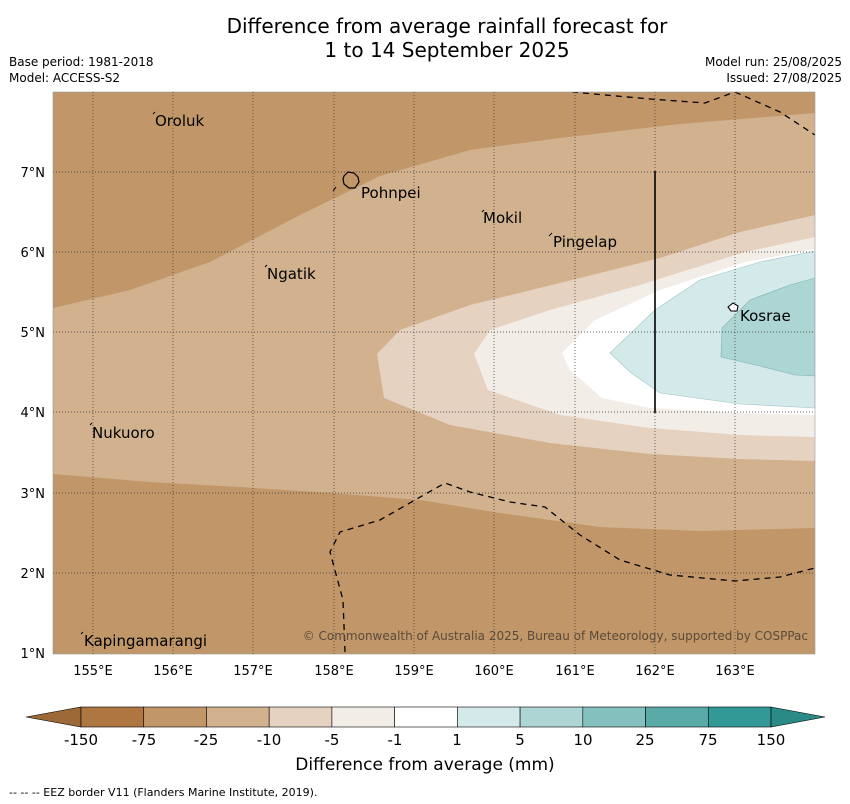 This screenshot has width=850, height=804. What do you see at coordinates (266, 266) in the screenshot?
I see `ngatik-mark` at bounding box center [266, 266].